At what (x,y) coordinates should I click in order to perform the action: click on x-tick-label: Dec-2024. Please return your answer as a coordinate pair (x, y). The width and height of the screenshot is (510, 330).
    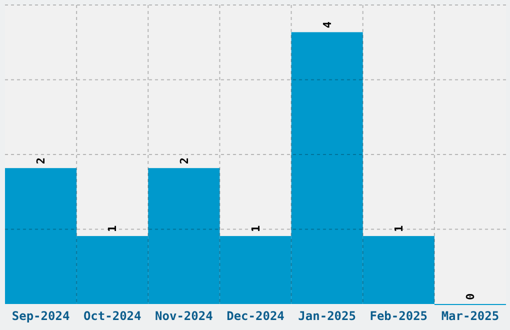
    Looking at the image, I should click on (255, 316).